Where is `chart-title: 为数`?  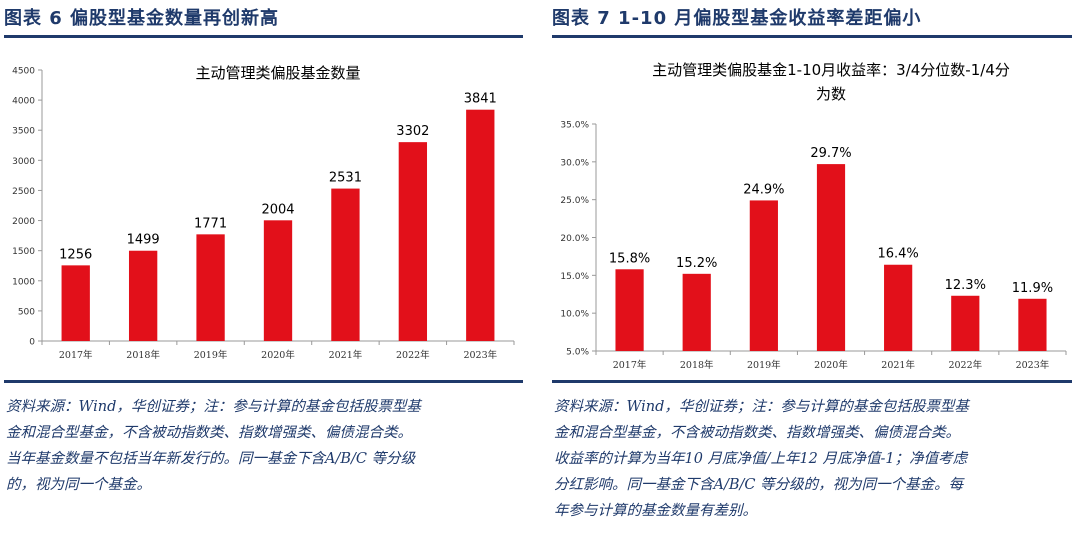 chart-title: 为数 is located at coordinates (831, 94).